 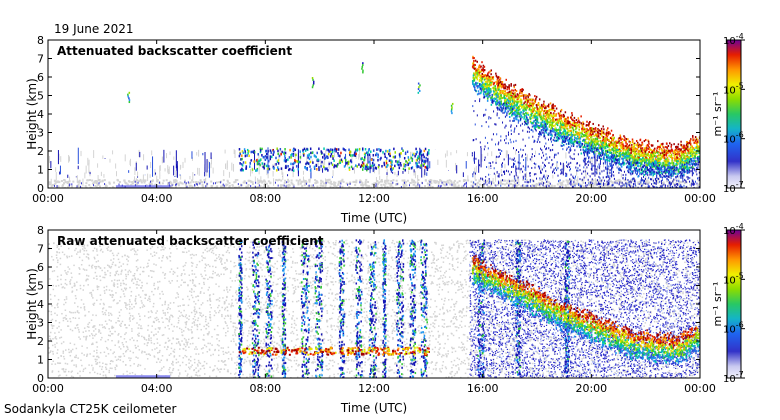 I want to click on instrument-label: Sodankyla CT25K ceilometer, so click(x=90, y=409).